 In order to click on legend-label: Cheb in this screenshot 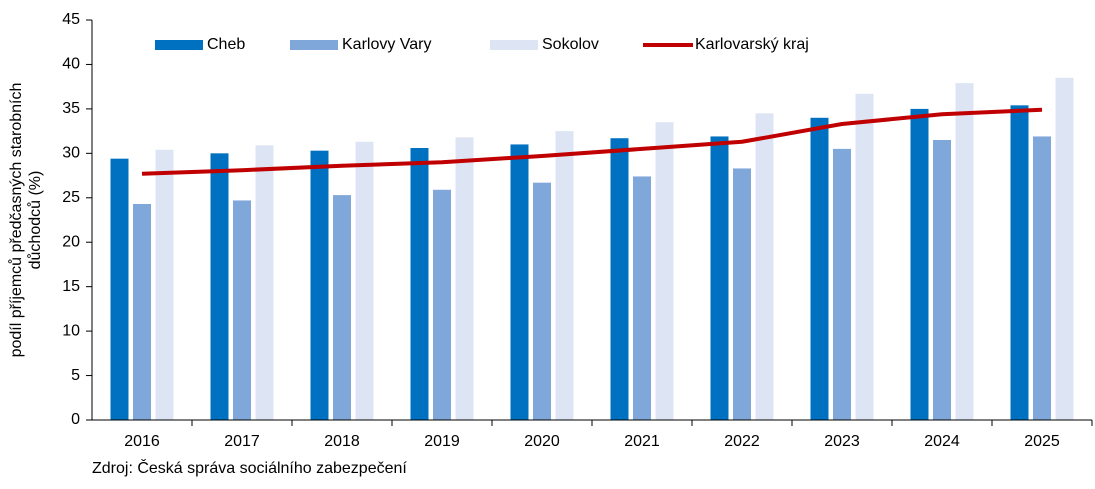, I will do `click(226, 44)`.